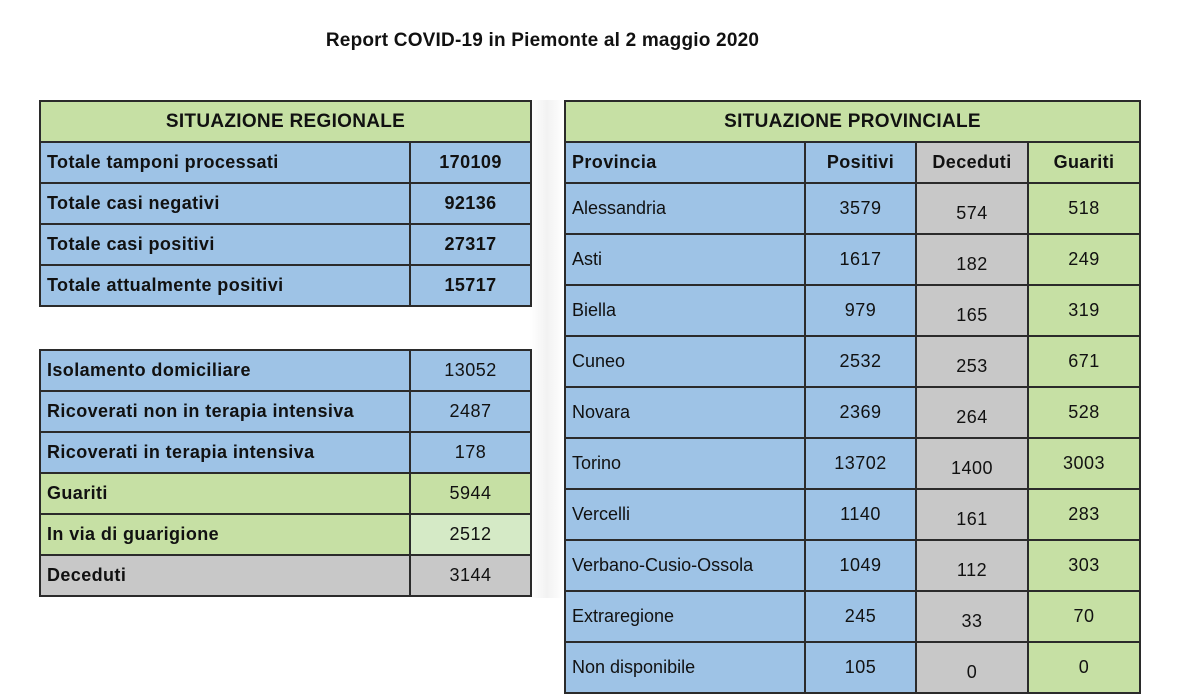  What do you see at coordinates (685, 463) in the screenshot?
I see `provincia-cell: Torino` at bounding box center [685, 463].